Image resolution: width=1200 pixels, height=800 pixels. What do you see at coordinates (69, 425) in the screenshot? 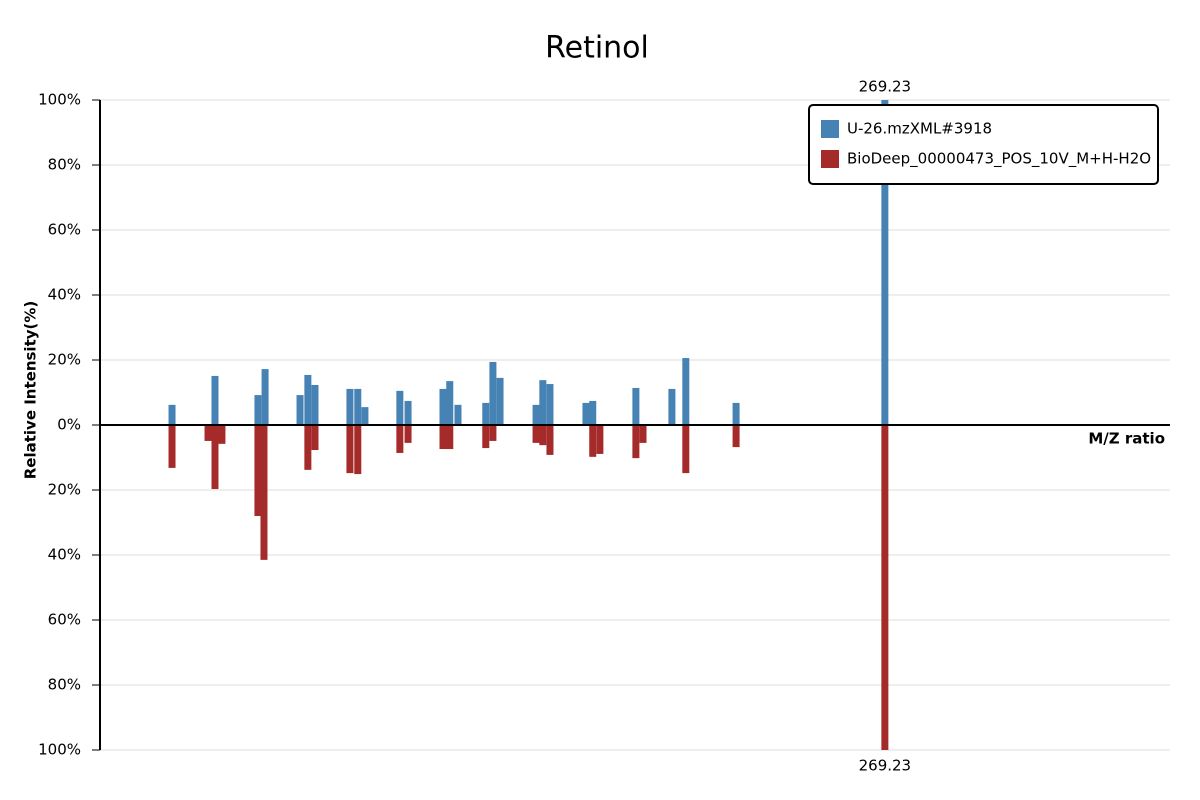
I see `y-tick-label: 0%` at bounding box center [69, 425].